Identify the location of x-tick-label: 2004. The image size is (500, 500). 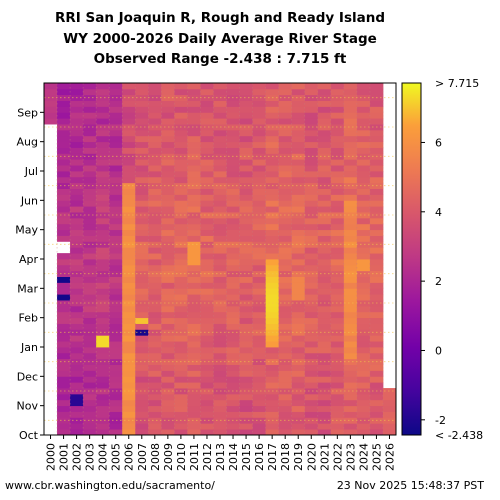
(103, 457).